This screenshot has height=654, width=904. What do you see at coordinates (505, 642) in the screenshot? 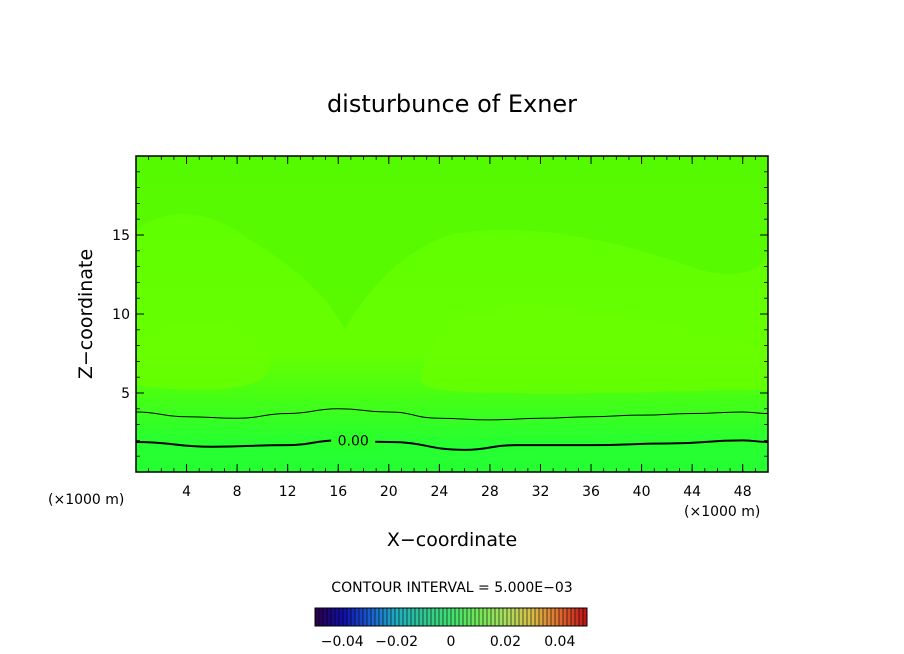
I see `colorbar-tick-label: 0.02` at bounding box center [505, 642].